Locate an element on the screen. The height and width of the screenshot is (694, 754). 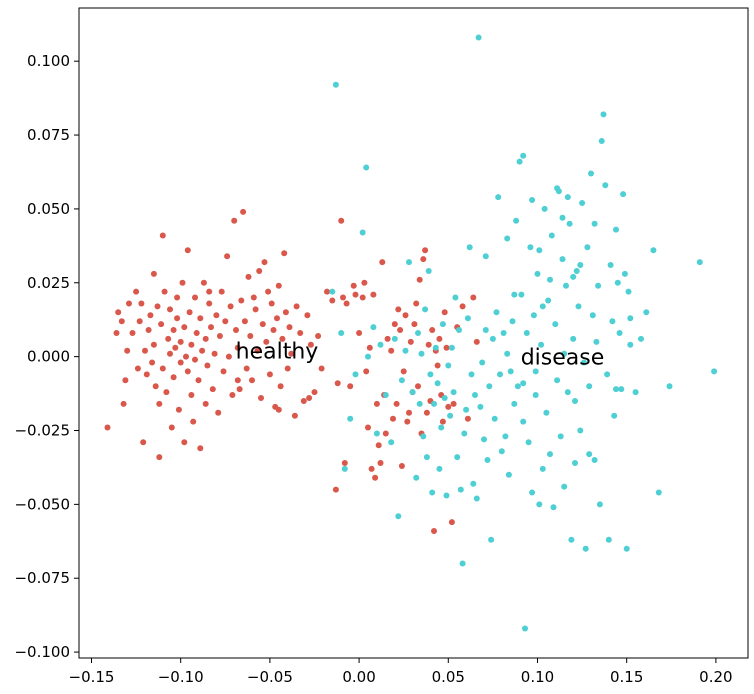
x-tick-label: 0.10 is located at coordinates (537, 677).